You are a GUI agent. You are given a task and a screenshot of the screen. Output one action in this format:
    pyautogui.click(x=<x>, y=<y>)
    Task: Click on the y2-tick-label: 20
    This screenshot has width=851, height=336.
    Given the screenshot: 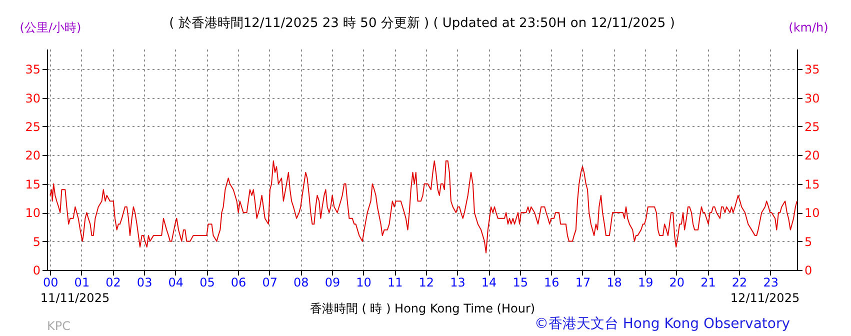 What is the action you would take?
    pyautogui.click(x=812, y=155)
    